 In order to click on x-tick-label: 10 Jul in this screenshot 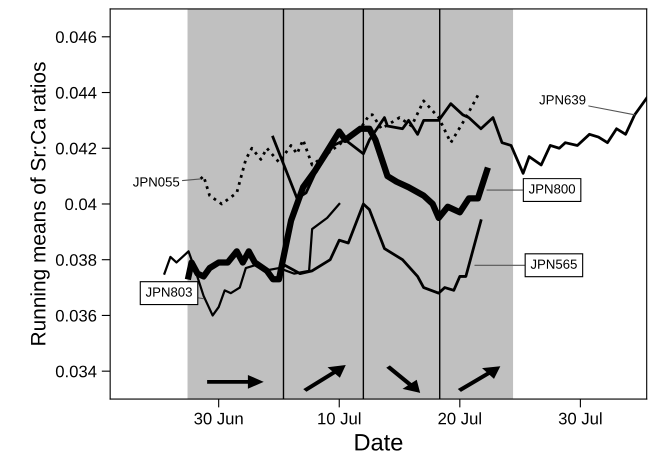, I will do `click(339, 418)`.